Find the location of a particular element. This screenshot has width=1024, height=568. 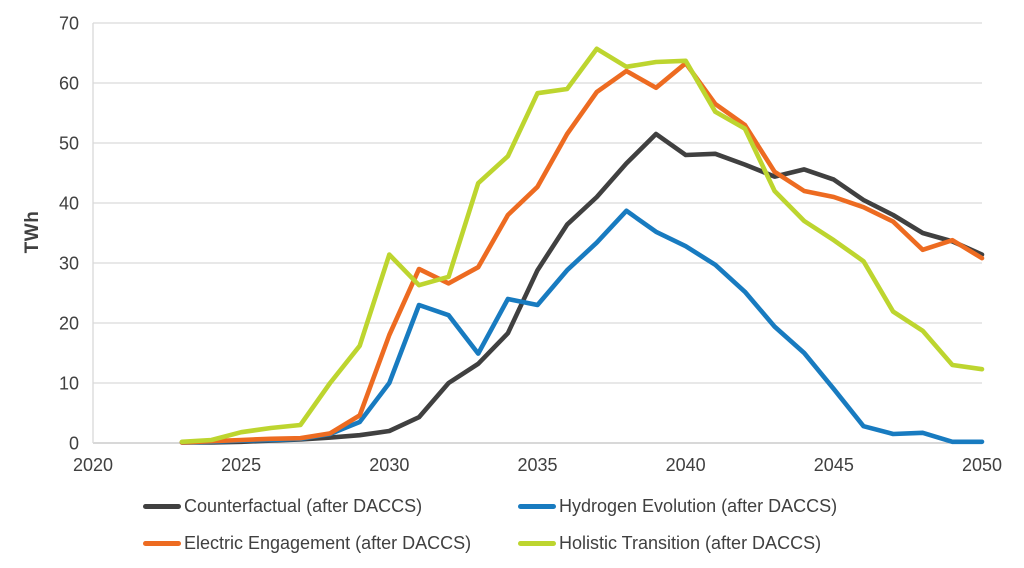

legend-label-counterfactual: Counterfactual (after DACCS) is located at coordinates (303, 506).